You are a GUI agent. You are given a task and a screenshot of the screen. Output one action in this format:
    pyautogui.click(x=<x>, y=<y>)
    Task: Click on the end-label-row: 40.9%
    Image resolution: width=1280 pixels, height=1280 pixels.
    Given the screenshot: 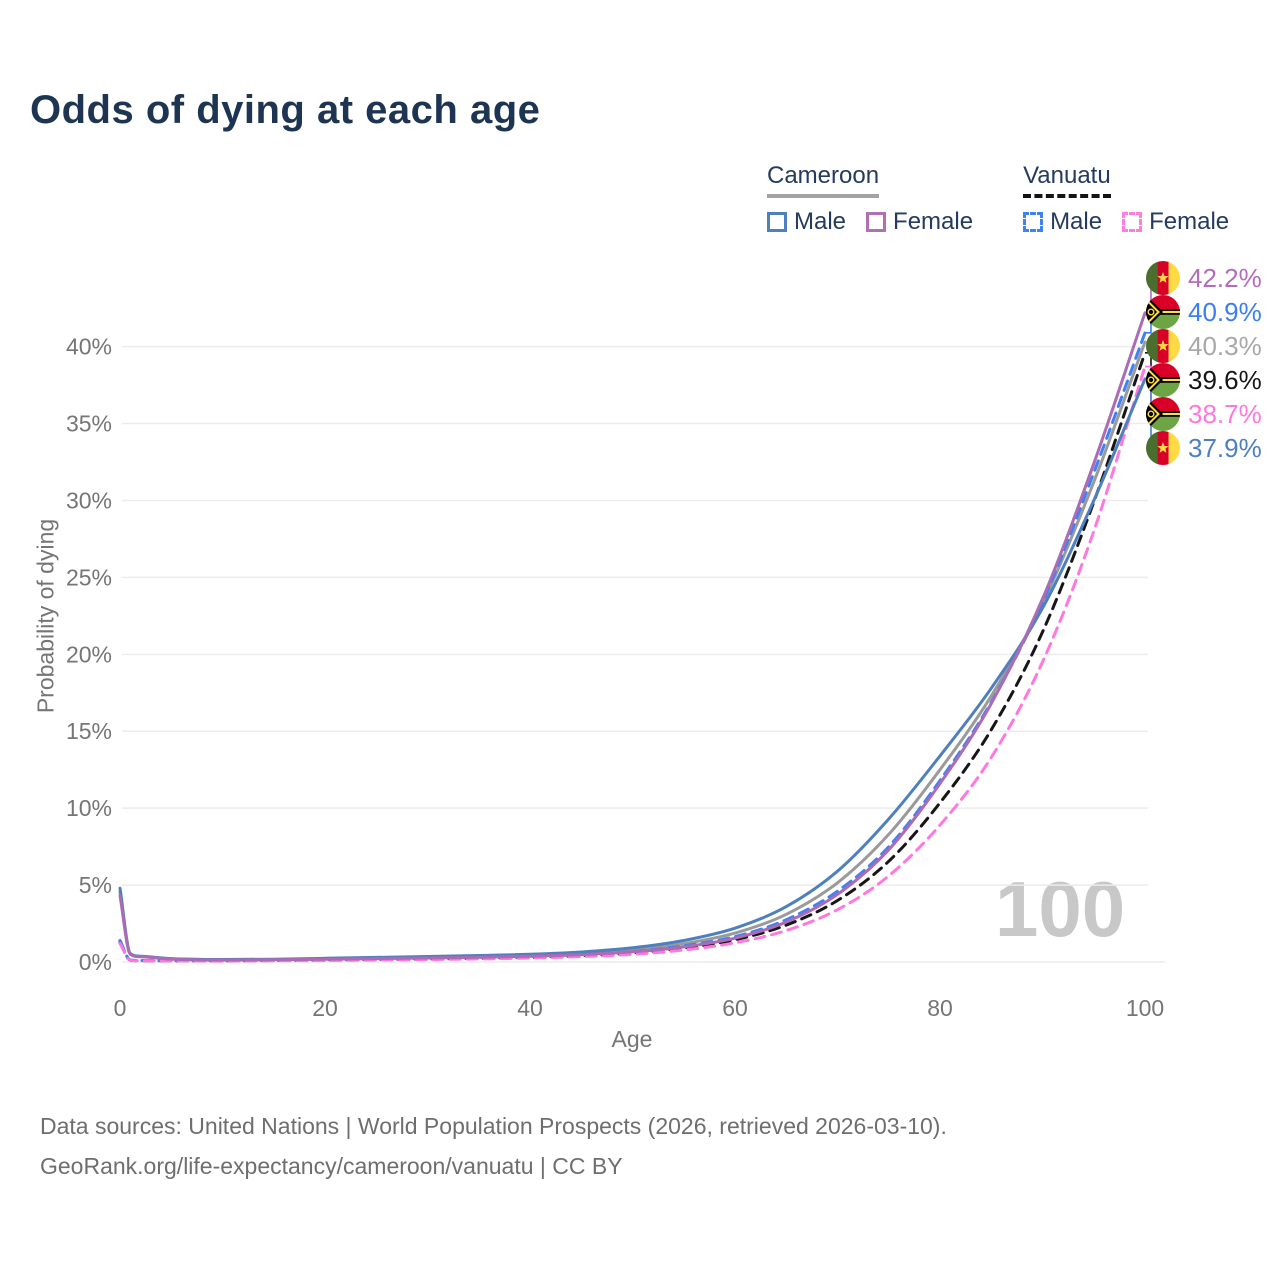 What is the action you would take?
    pyautogui.click(x=1204, y=312)
    